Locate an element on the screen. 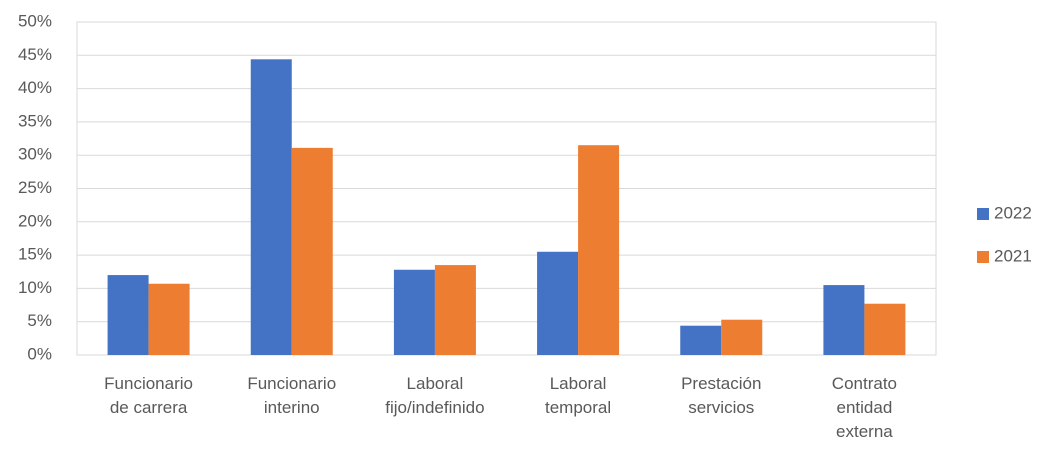 This screenshot has width=1046, height=452. y-tick-label: 30% is located at coordinates (35, 154).